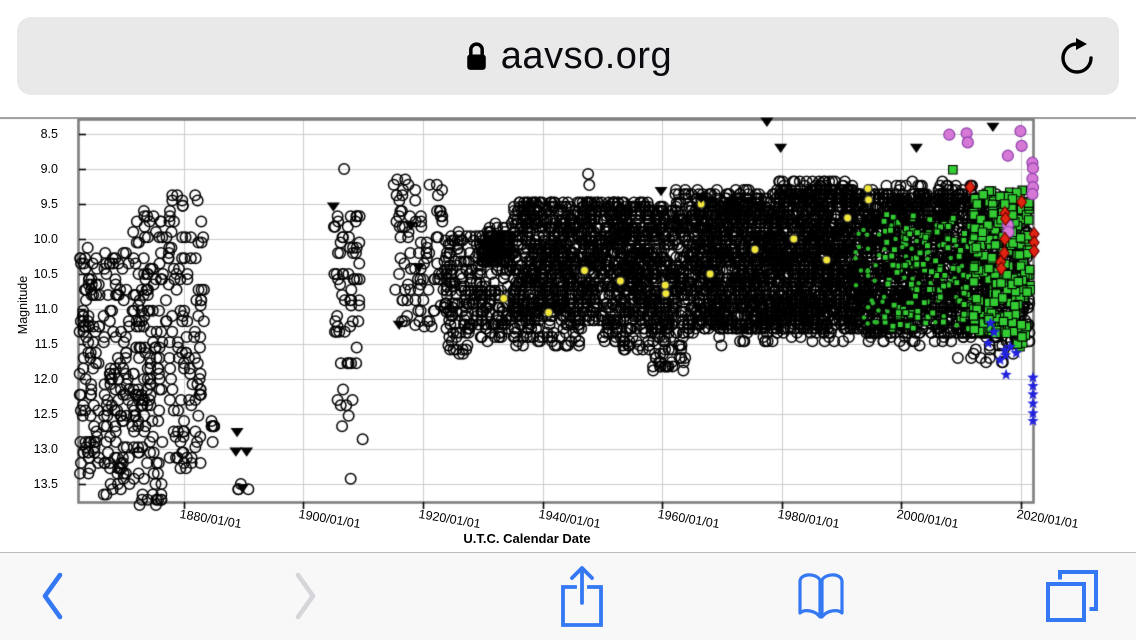  I want to click on reload-button, so click(1077, 56).